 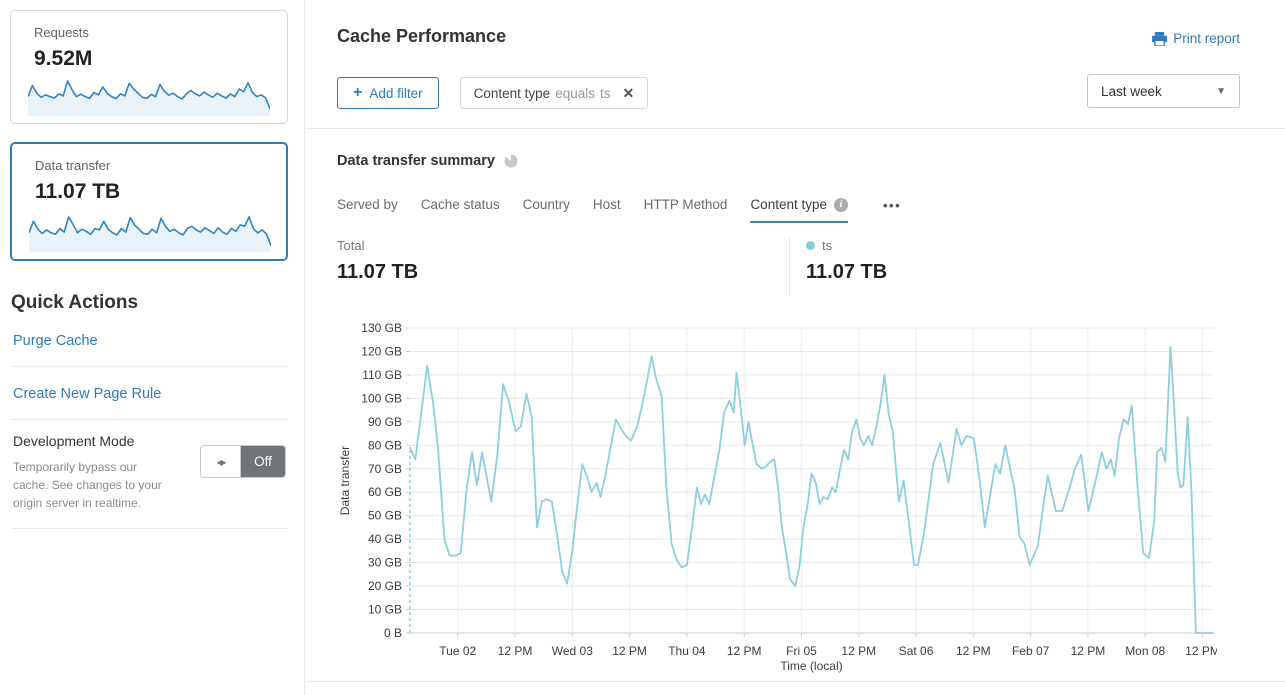 What do you see at coordinates (358, 92) in the screenshot?
I see `plus-icon: +` at bounding box center [358, 92].